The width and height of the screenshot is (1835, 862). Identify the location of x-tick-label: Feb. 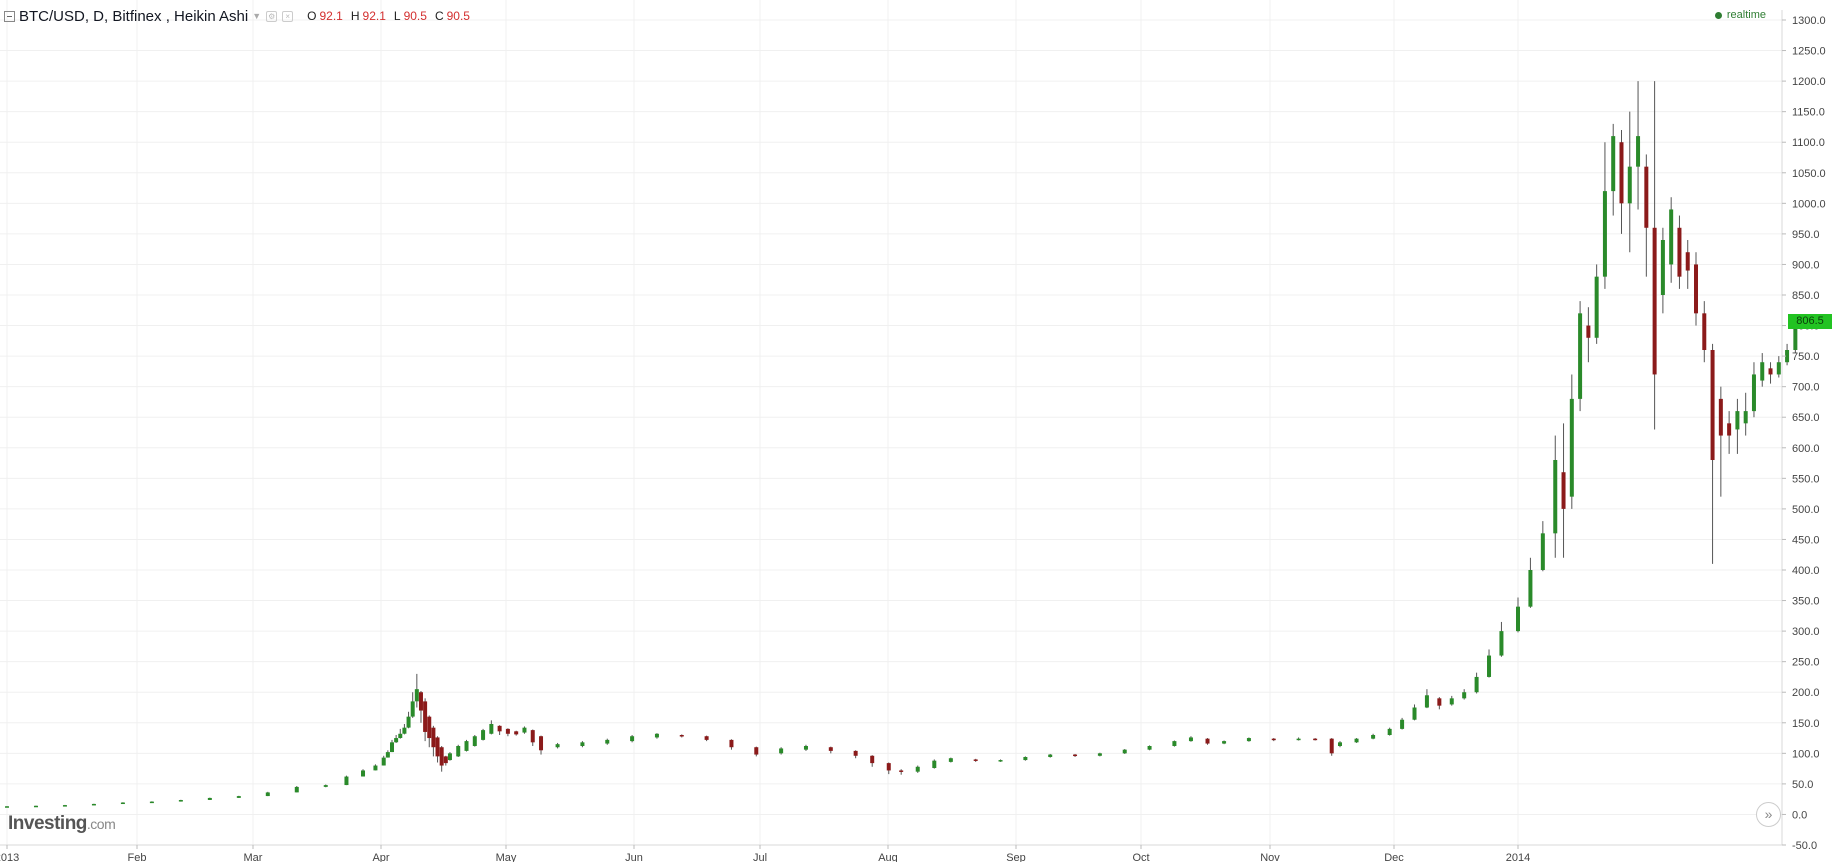
(137, 857).